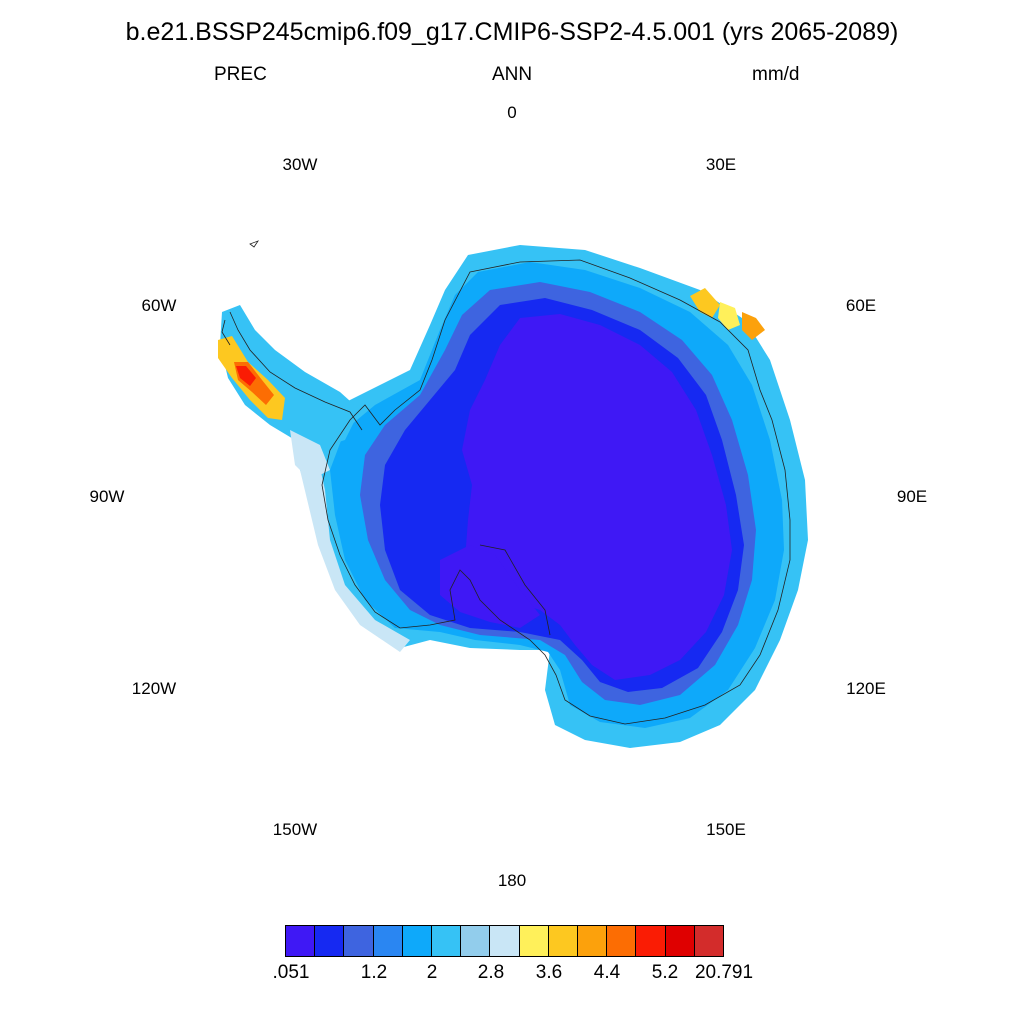  I want to click on lon-label-180: 180, so click(512, 880).